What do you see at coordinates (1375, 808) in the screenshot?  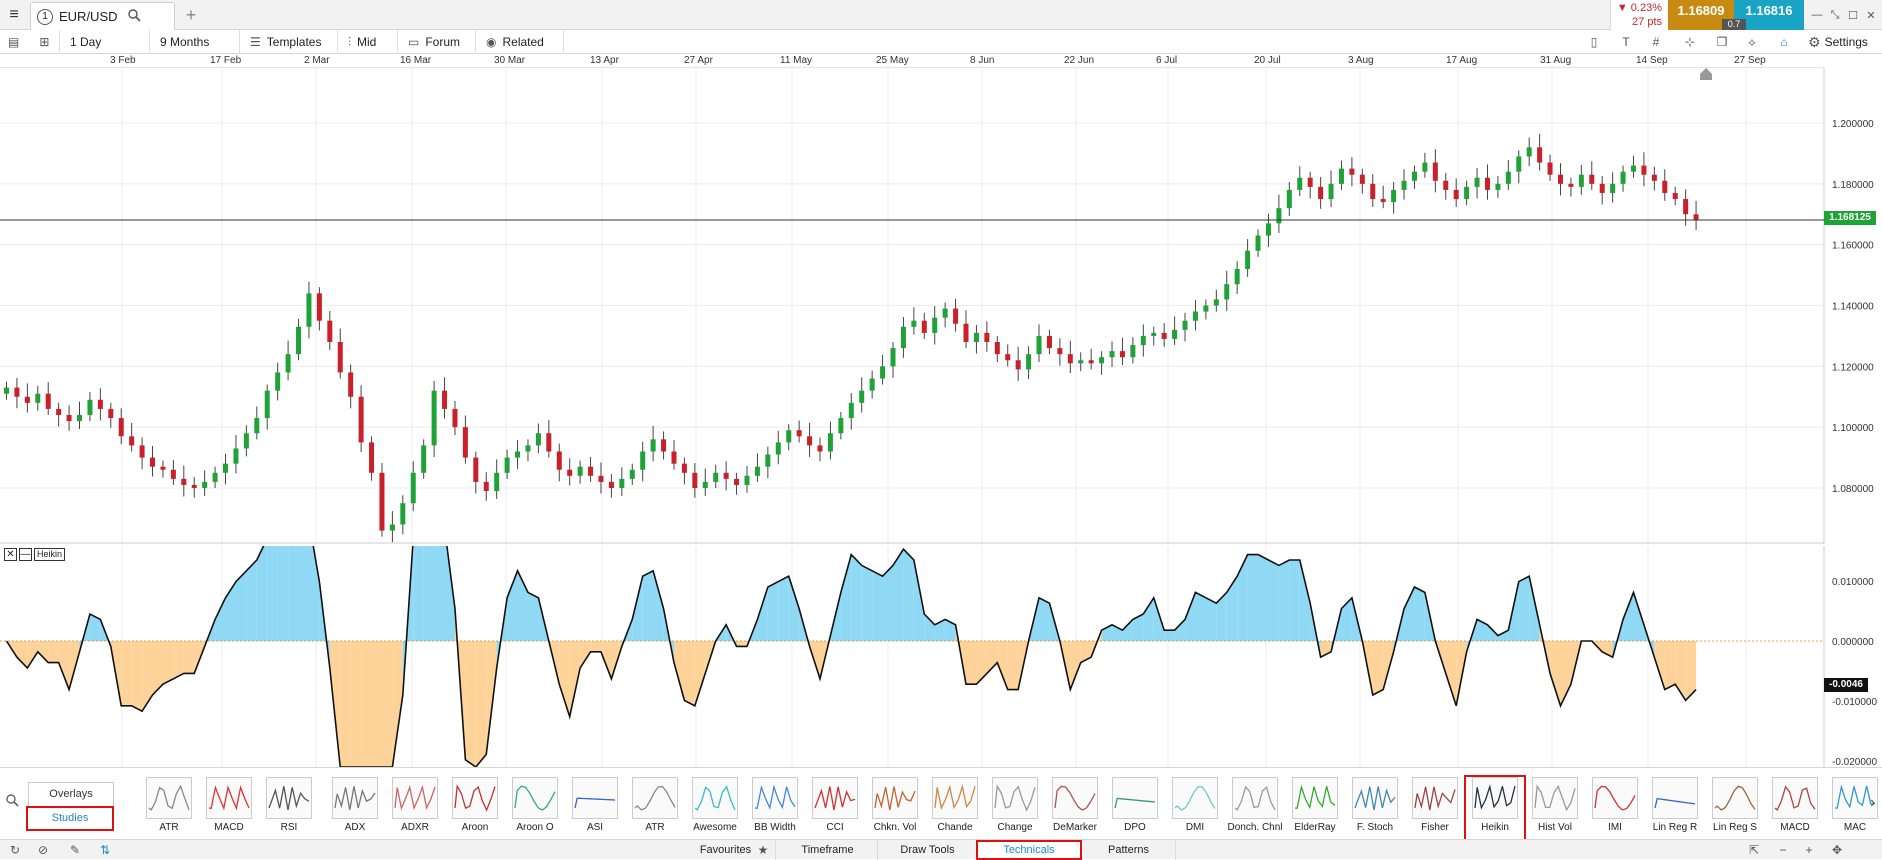 I see `study-f-stoch: F. Stoch` at bounding box center [1375, 808].